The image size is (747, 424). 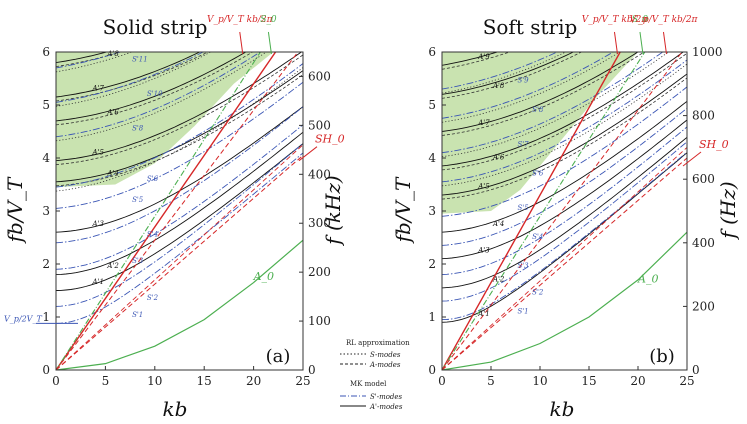 What do you see at coordinates (155, 27) in the screenshot?
I see `title-solid-strip: Solid strip` at bounding box center [155, 27].